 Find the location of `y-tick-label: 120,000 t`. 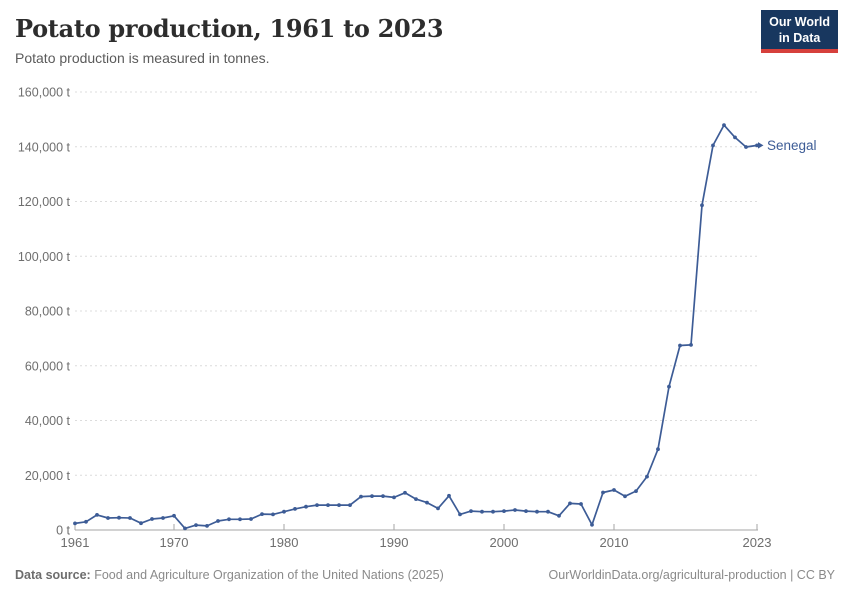

y-tick-label: 120,000 t is located at coordinates (44, 202).